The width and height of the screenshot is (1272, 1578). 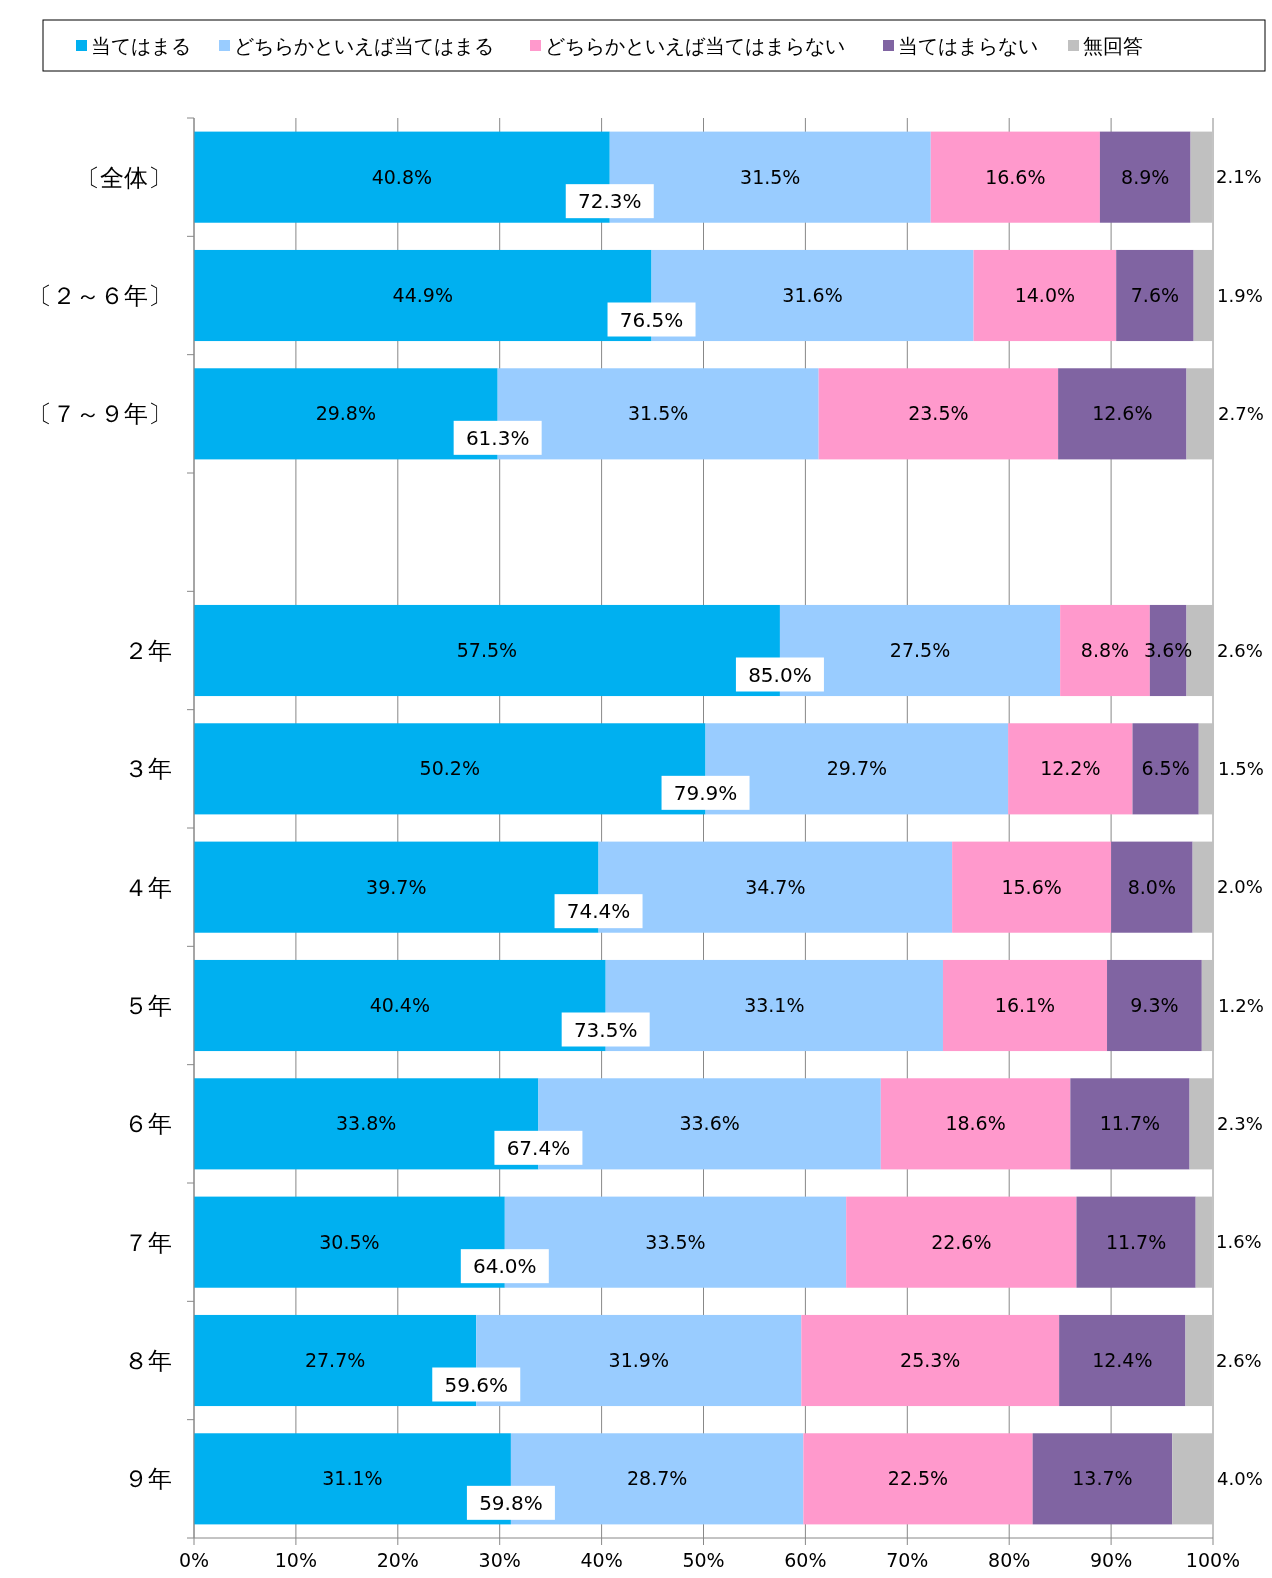 What do you see at coordinates (141, 46) in the screenshot?
I see `legend-label: 当てはまる` at bounding box center [141, 46].